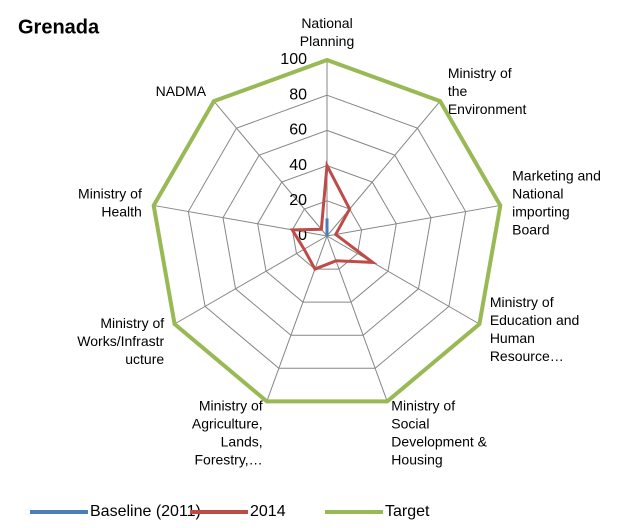 This screenshot has width=642, height=528. What do you see at coordinates (327, 32) in the screenshot?
I see `category-label: National Planning` at bounding box center [327, 32].